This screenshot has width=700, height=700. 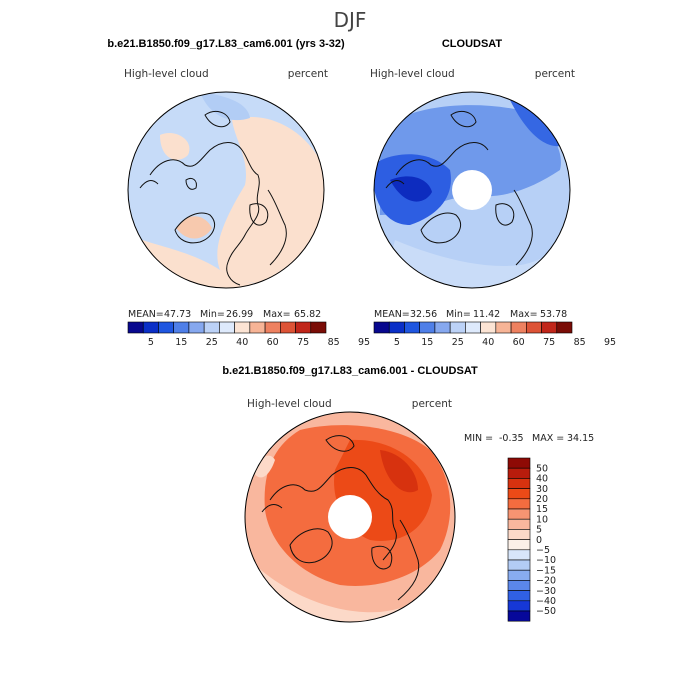 I want to click on panel3-colorbar-tick-label: −40, so click(x=546, y=601).